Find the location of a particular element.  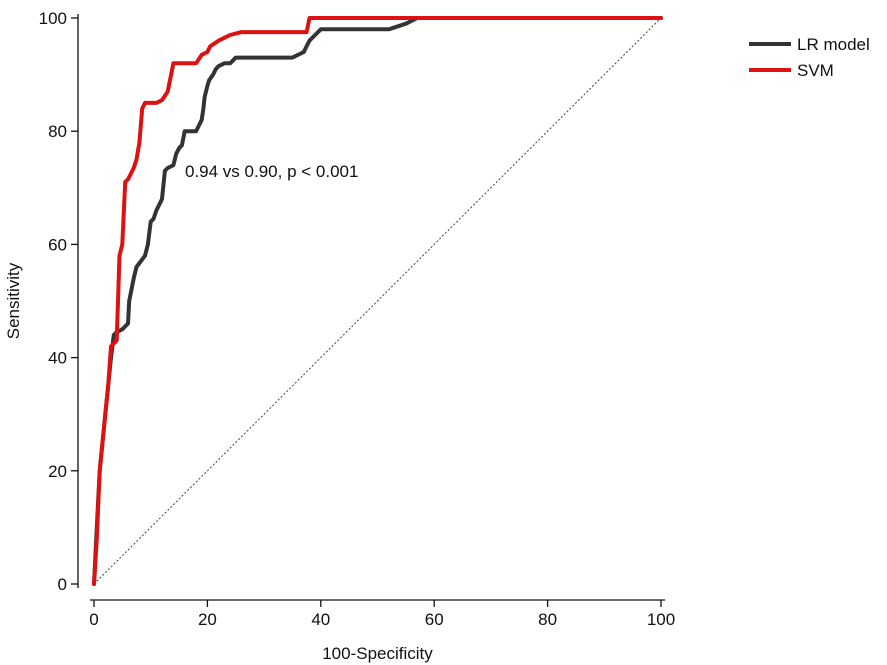

x-tick-label: 20 is located at coordinates (207, 619).